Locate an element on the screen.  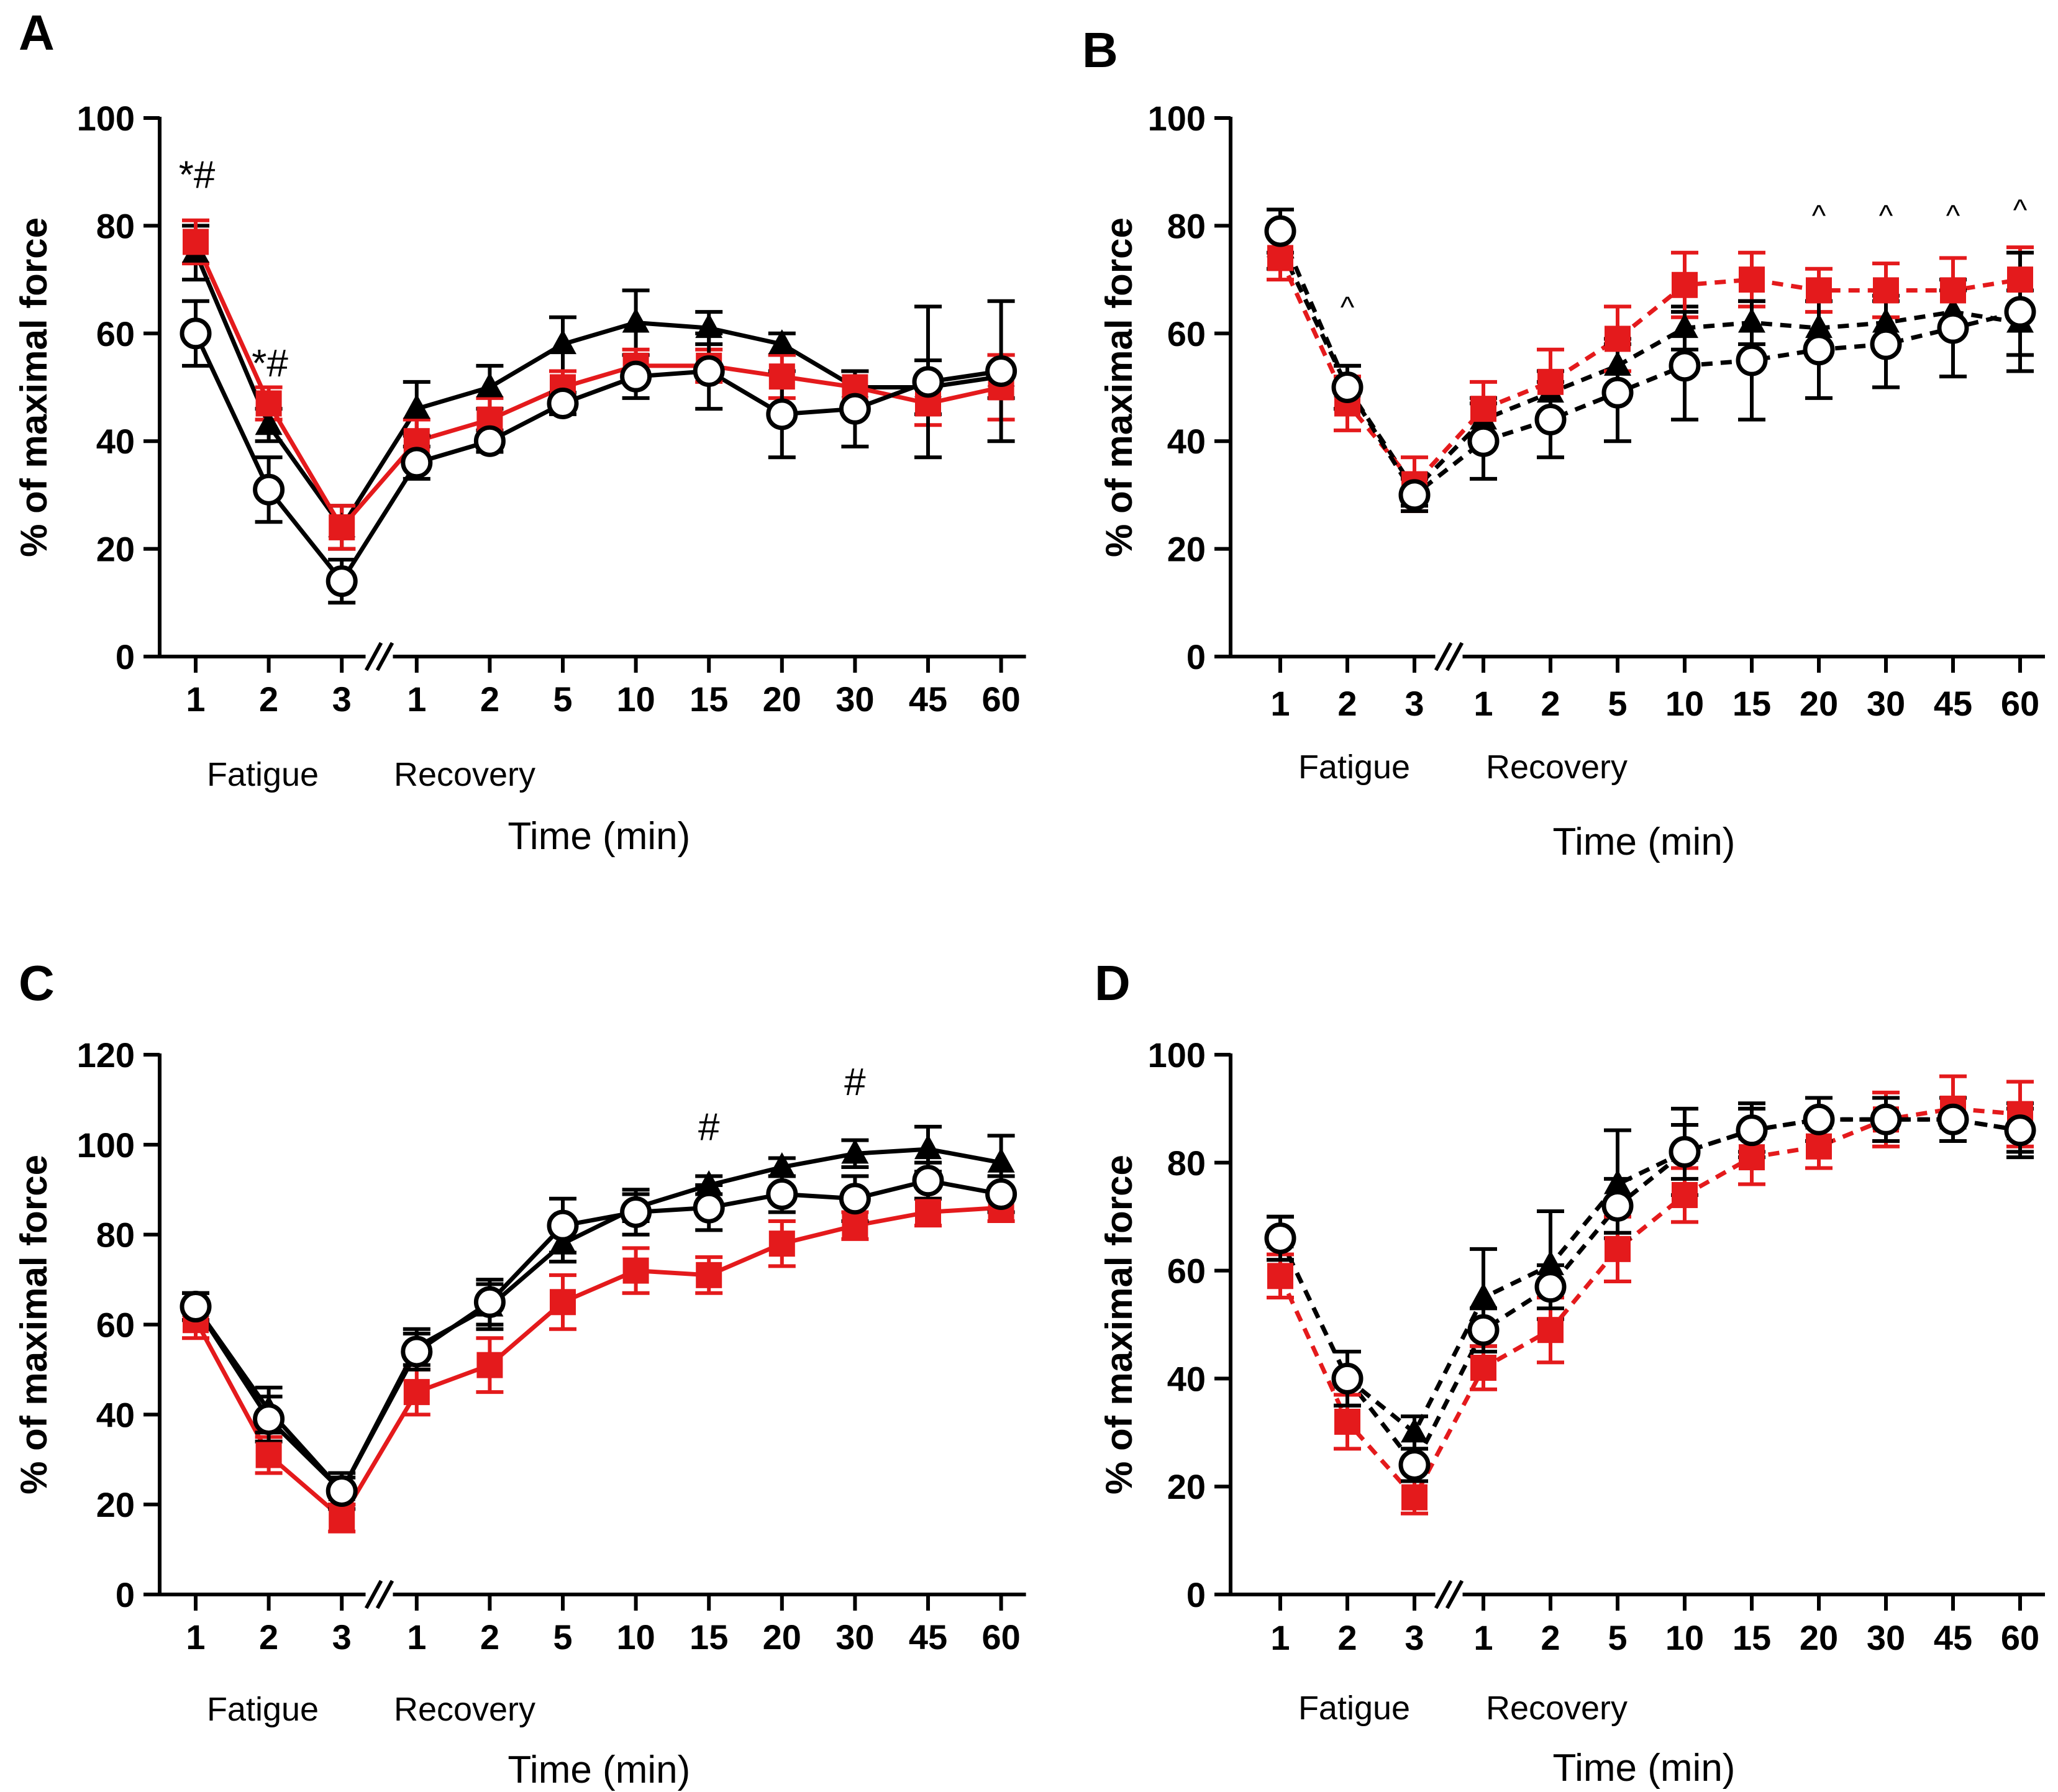
panel-letter: C is located at coordinates (37, 983).